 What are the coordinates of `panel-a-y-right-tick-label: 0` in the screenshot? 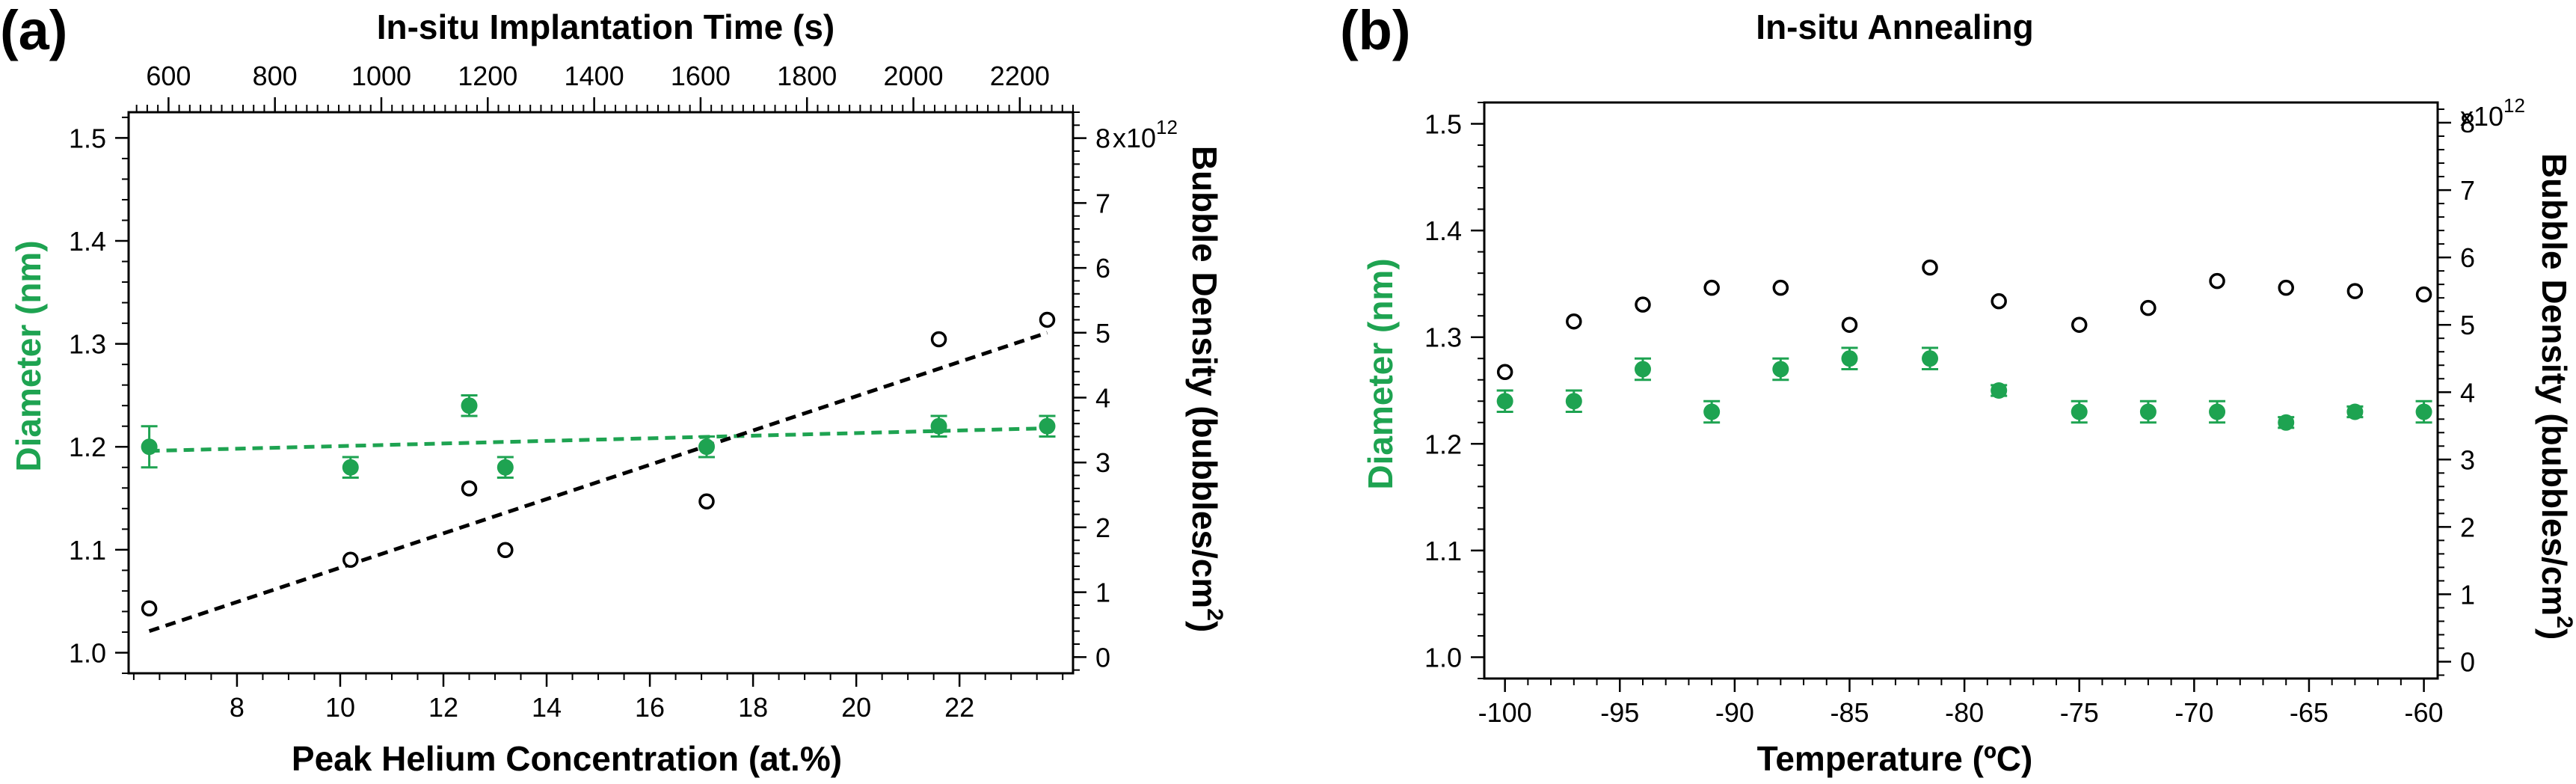 It's located at (1102, 658).